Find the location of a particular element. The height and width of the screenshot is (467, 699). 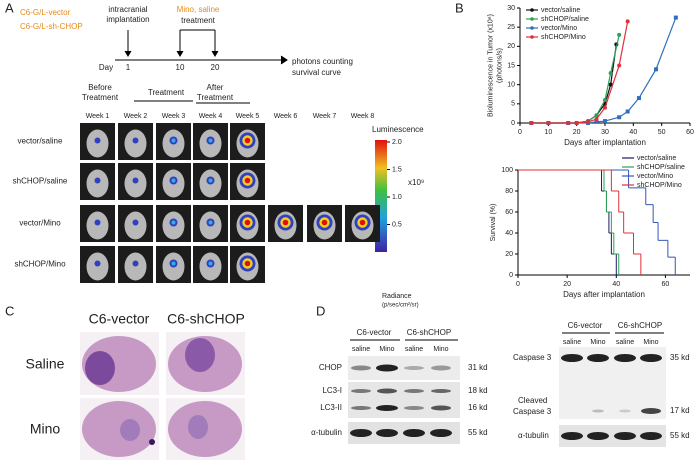

row-label: Mino is located at coordinates (45, 429).